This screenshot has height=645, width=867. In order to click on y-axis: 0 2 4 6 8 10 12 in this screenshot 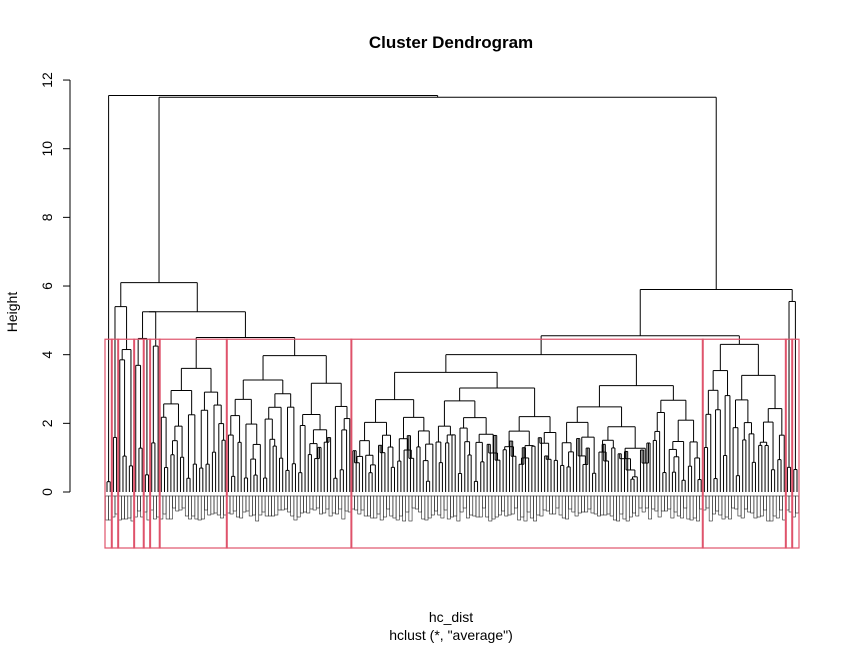, I will do `click(55, 284)`.